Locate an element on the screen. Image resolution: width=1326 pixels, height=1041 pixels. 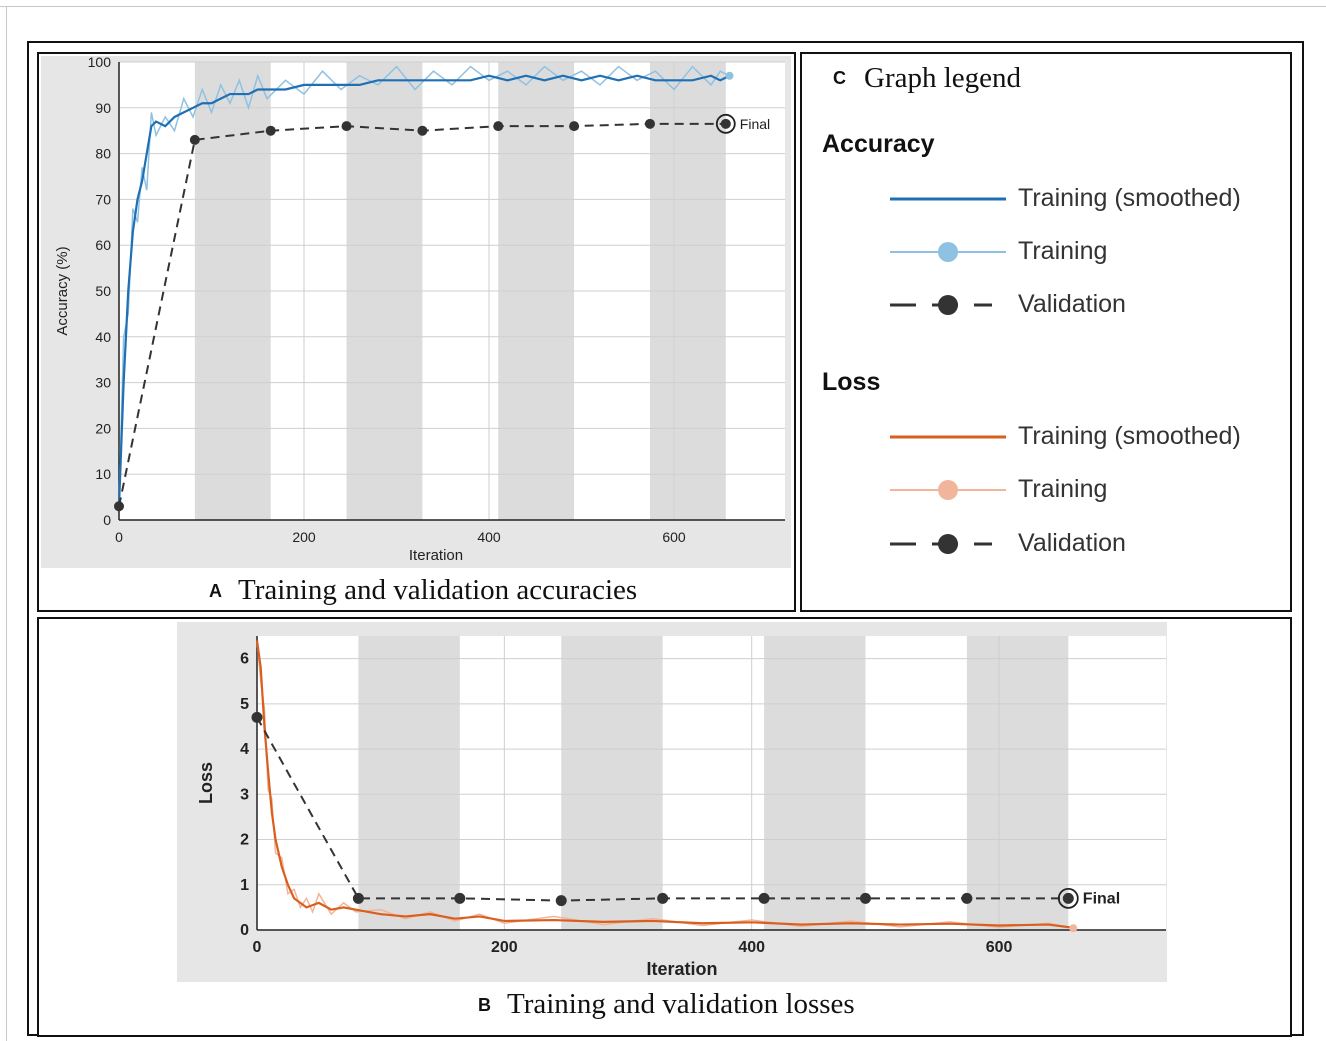
legend-loss-item-label: Training is located at coordinates (1063, 489).